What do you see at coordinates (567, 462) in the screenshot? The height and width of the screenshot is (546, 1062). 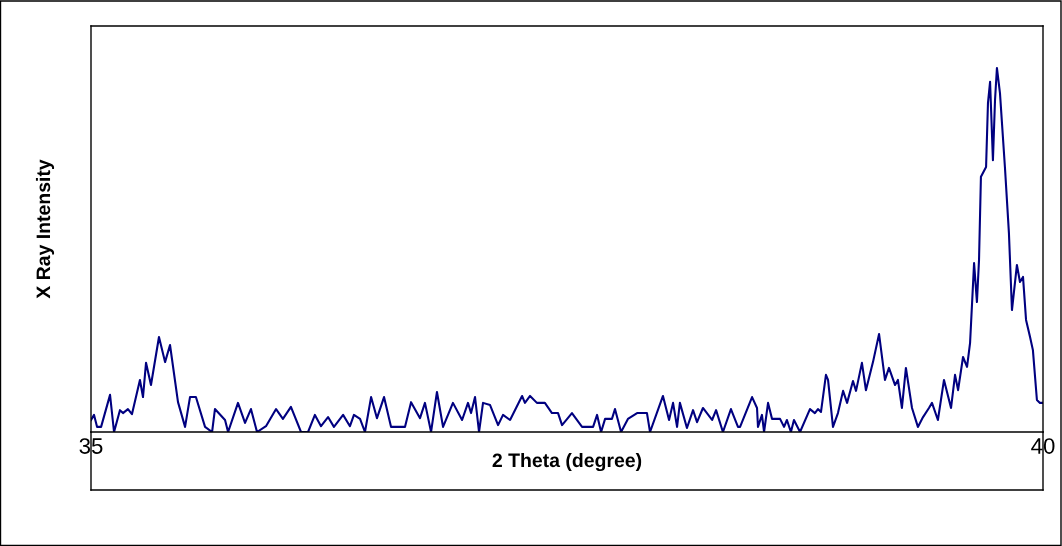 I see `x-axis-title: 2 Theta (degree)` at bounding box center [567, 462].